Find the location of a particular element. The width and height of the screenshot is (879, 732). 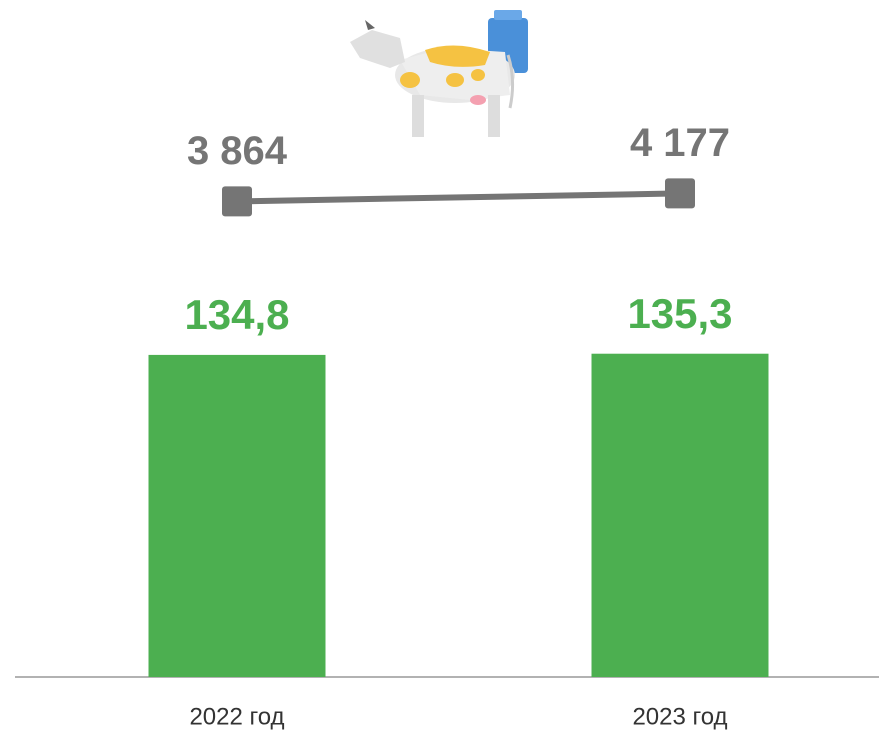

x-tick-label: 2023 год is located at coordinates (679, 716).